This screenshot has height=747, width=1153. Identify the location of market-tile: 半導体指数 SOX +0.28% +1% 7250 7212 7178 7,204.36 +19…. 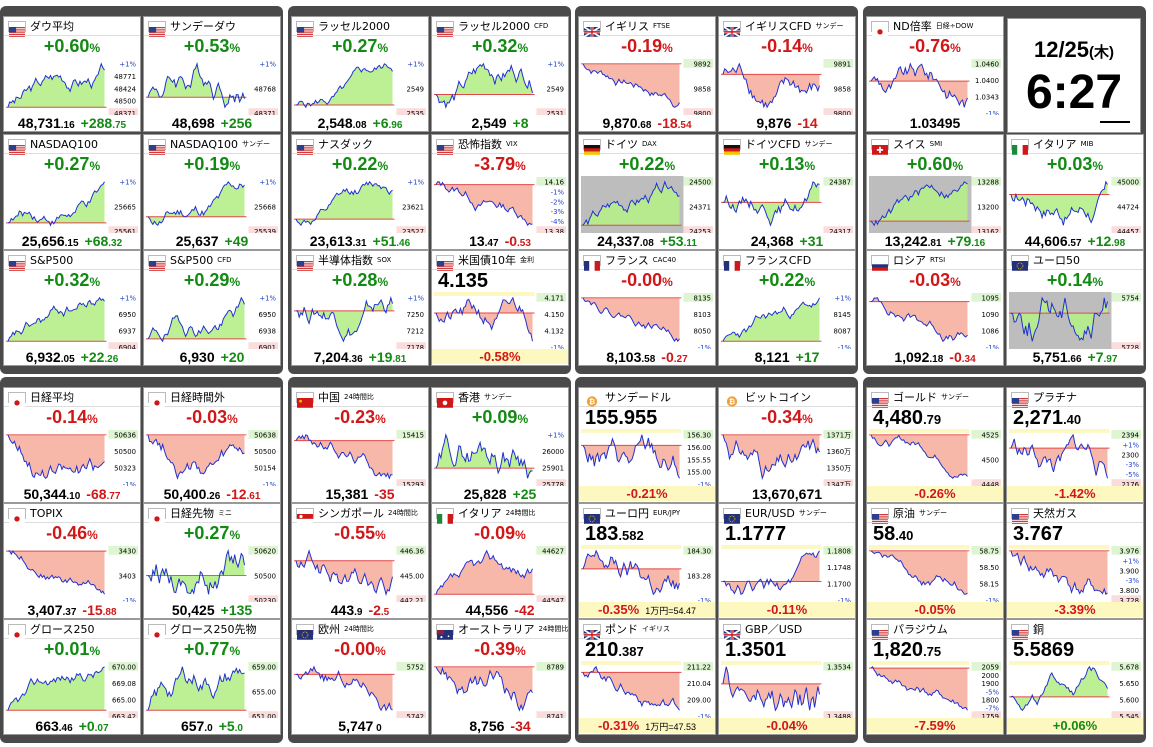
(360, 308).